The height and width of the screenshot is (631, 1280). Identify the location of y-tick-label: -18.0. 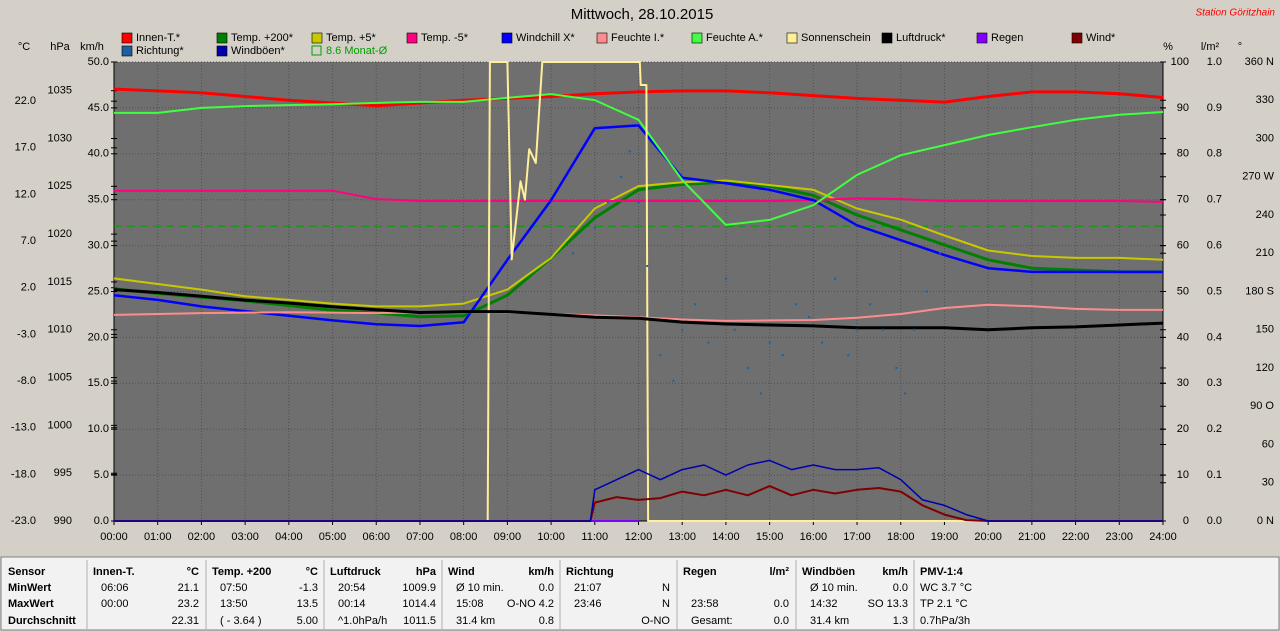
(23, 474).